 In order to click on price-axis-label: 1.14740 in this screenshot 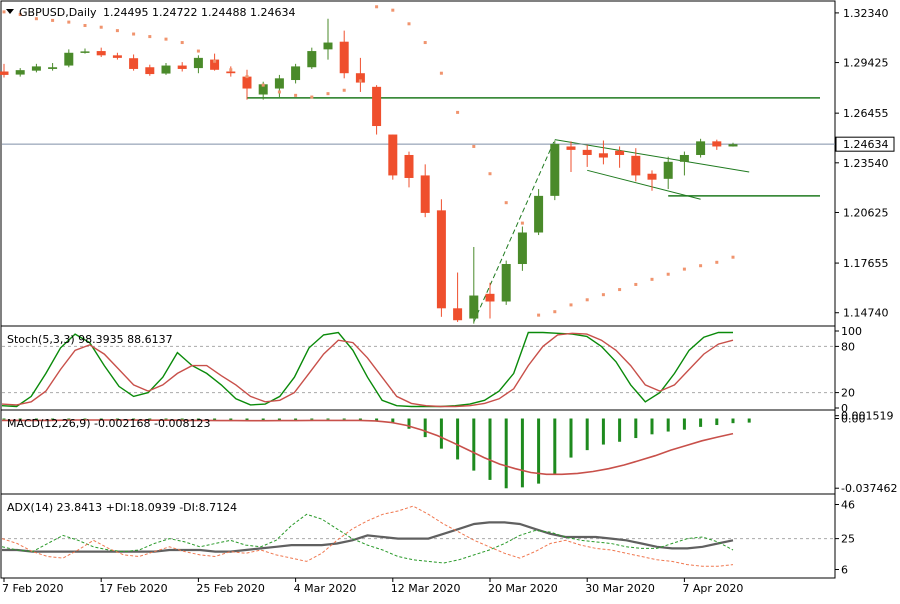, I will do `click(866, 313)`.